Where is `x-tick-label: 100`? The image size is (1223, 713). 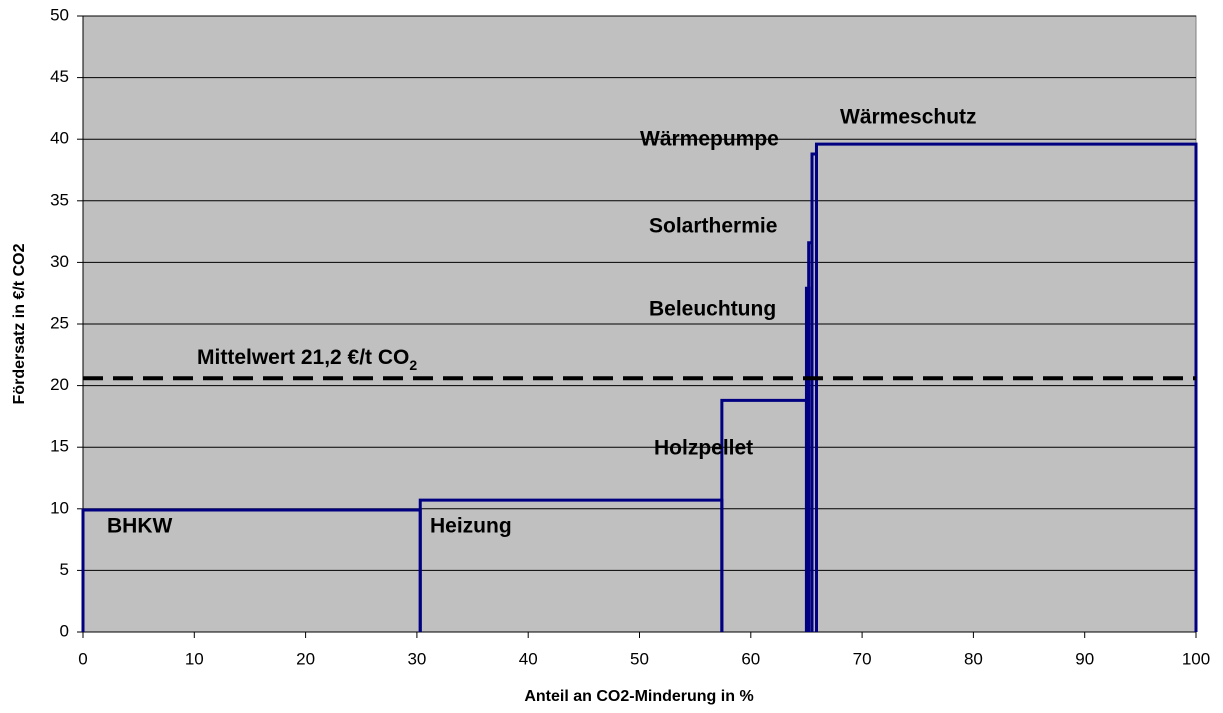 x-tick-label: 100 is located at coordinates (1196, 658).